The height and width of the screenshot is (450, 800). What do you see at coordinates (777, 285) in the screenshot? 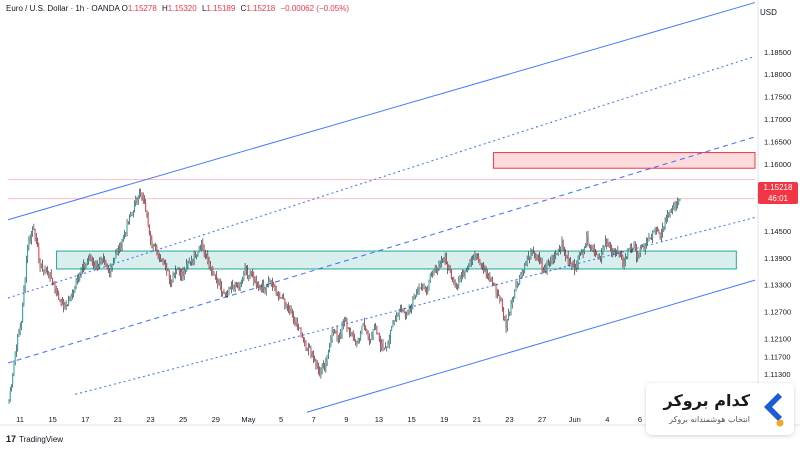
I see `price-tick-label: 1.13300` at bounding box center [777, 285].